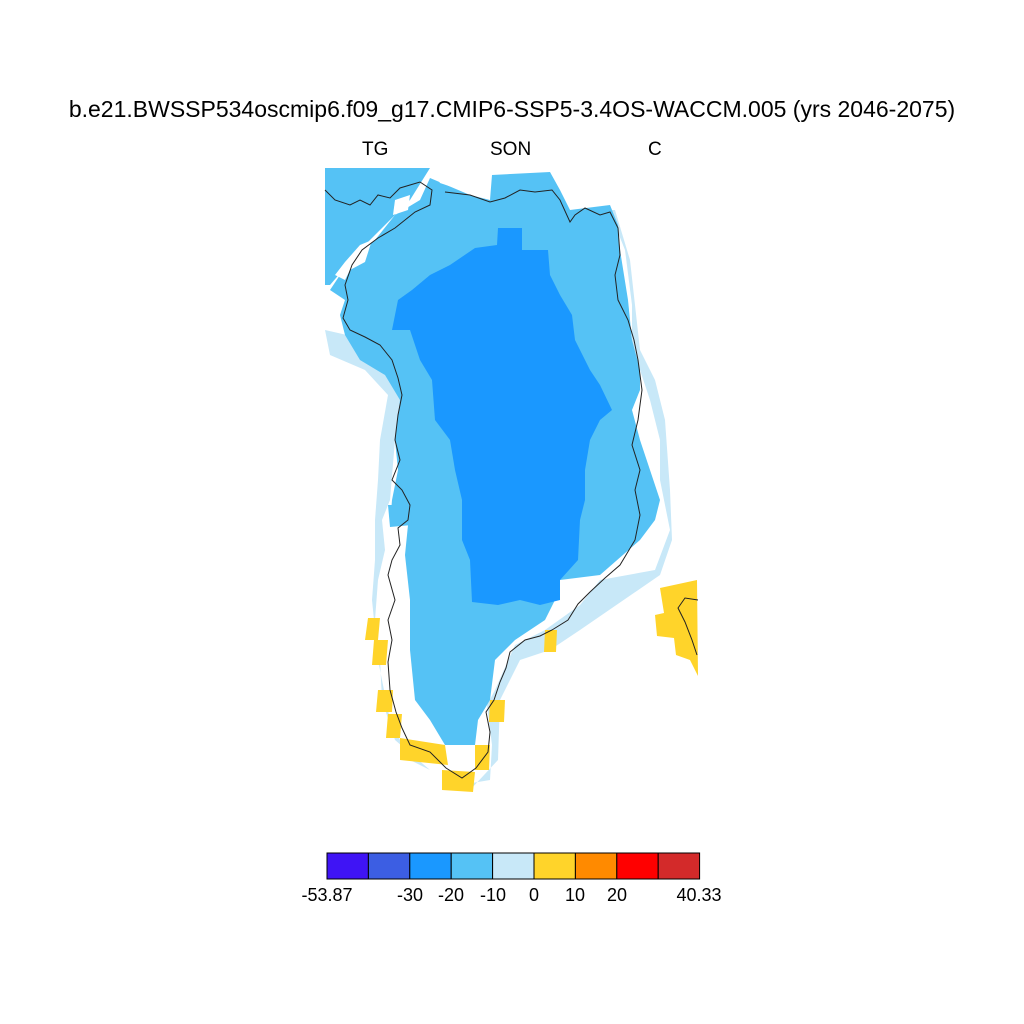  What do you see at coordinates (534, 895) in the screenshot?
I see `colorbar-label: 0` at bounding box center [534, 895].